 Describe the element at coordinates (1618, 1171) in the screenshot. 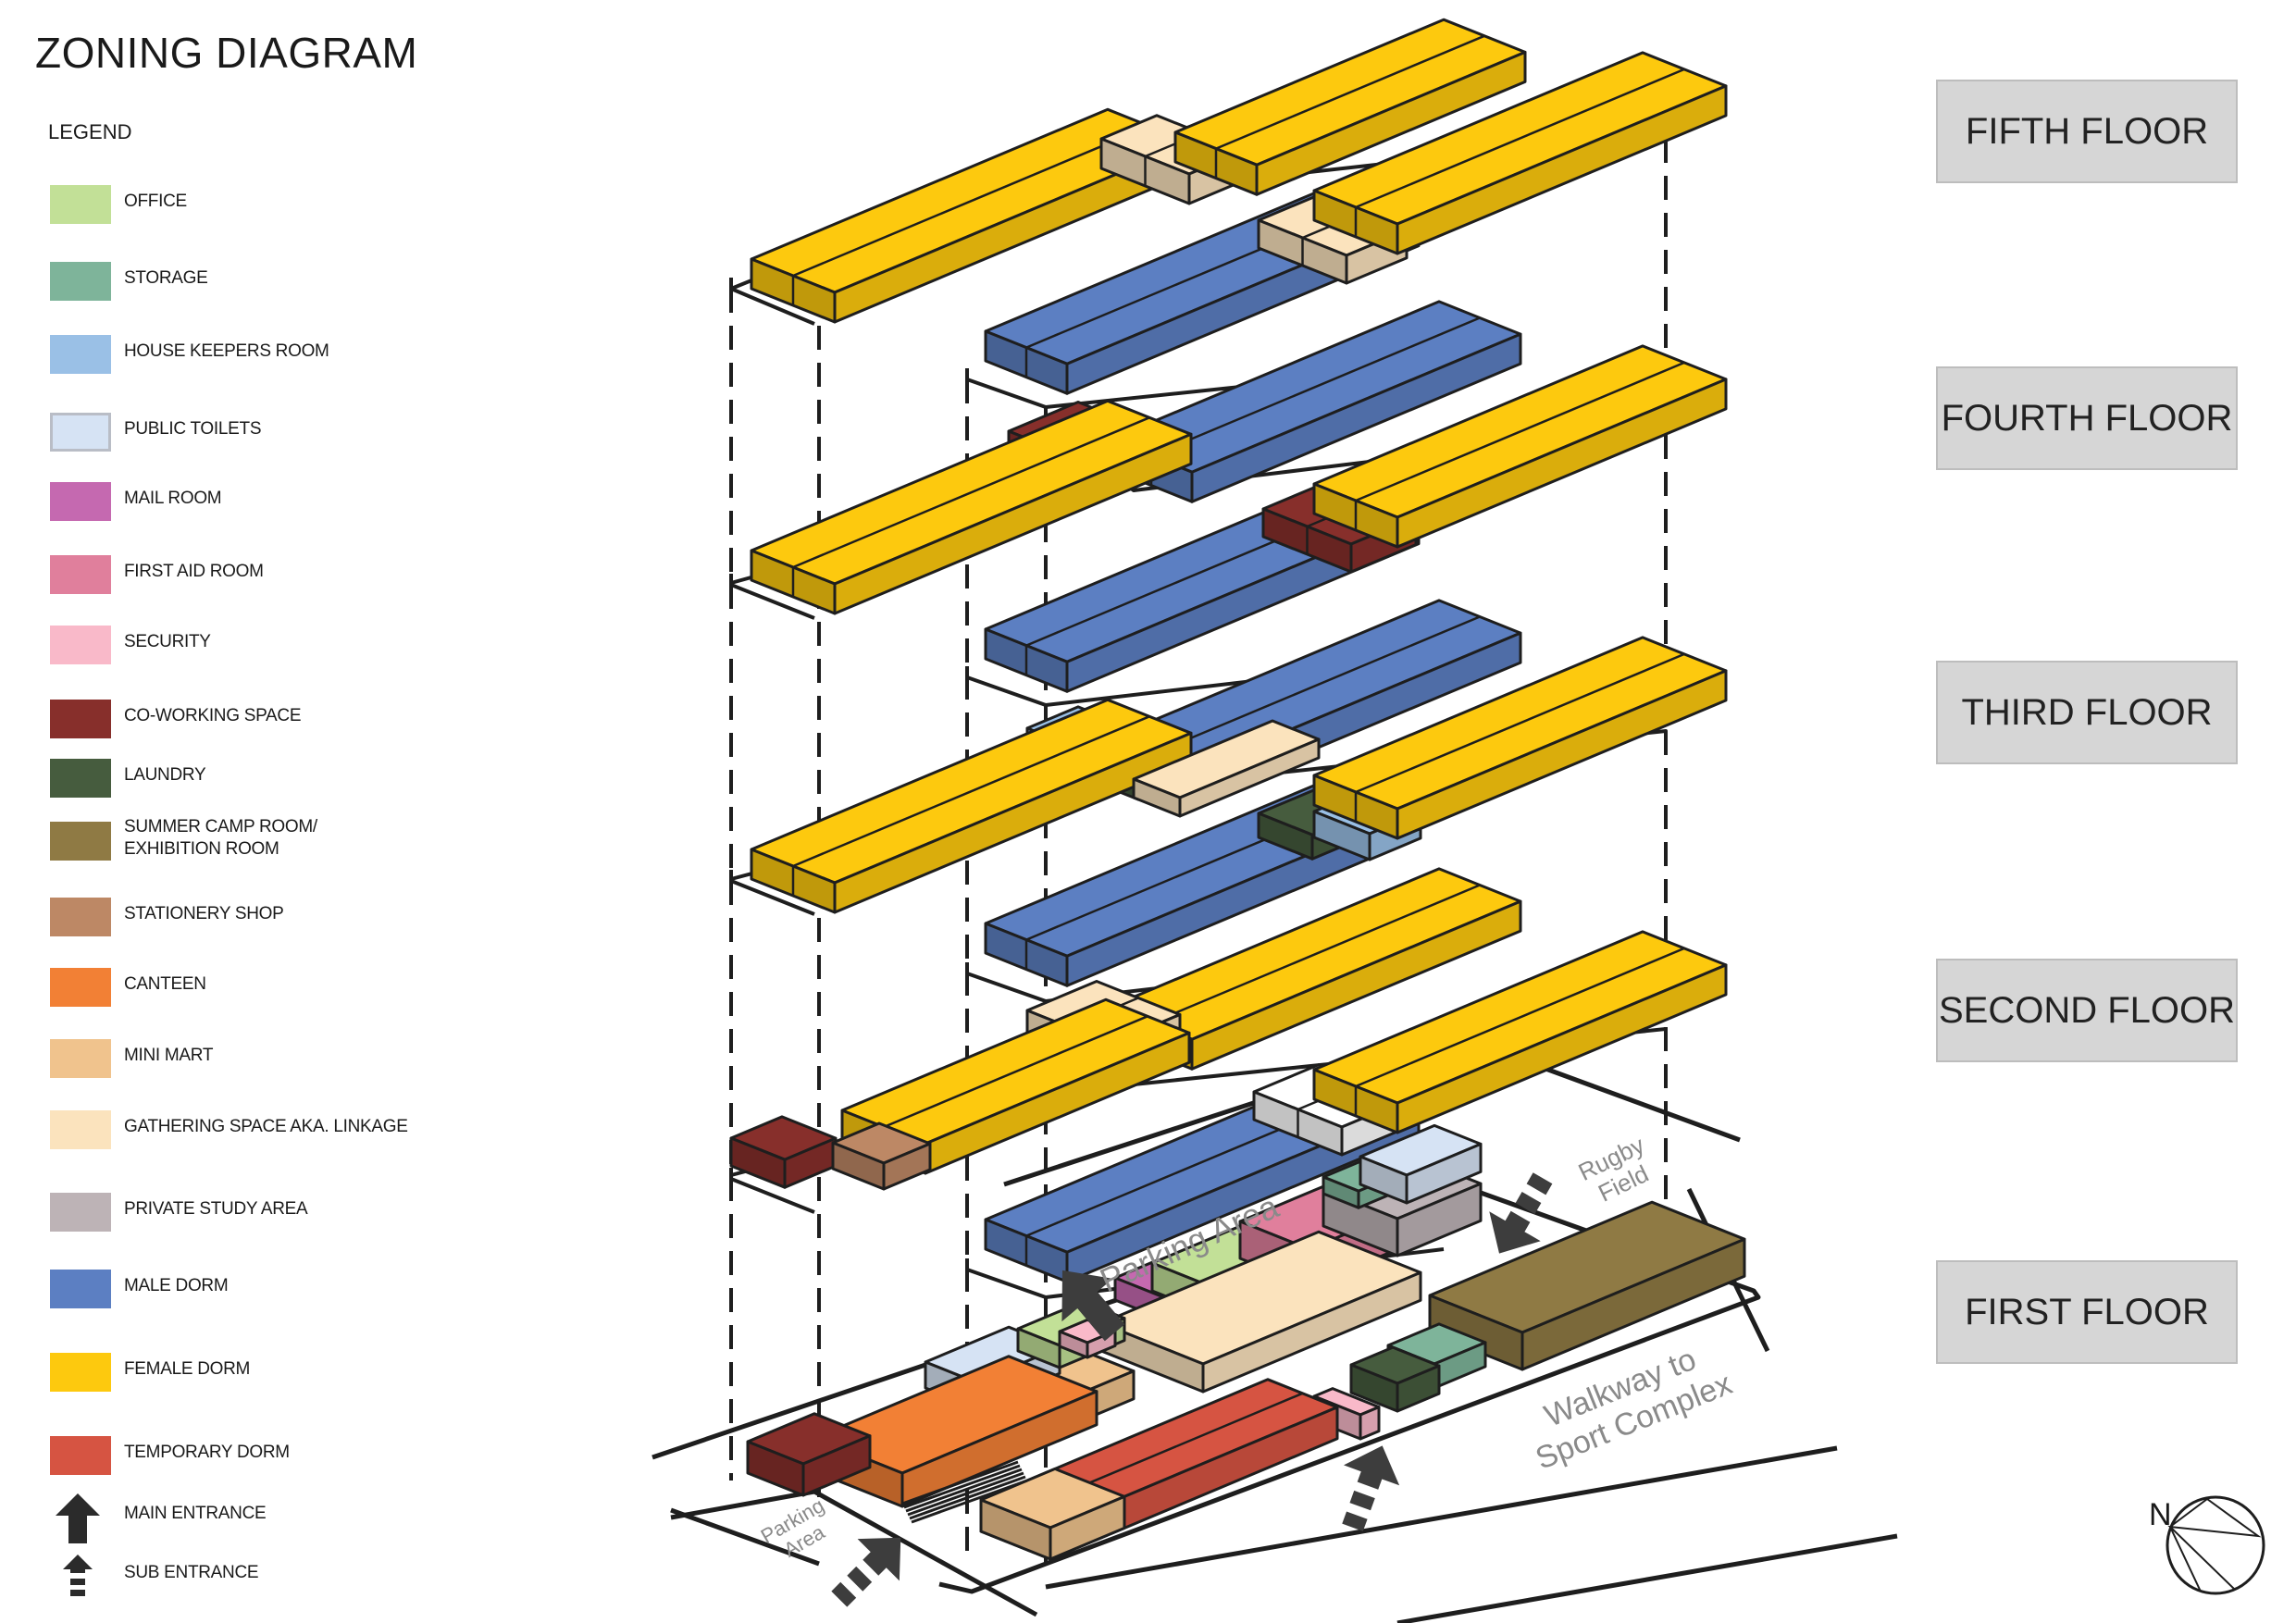

I see `site-label-rugby-field: RugbyField` at that location.